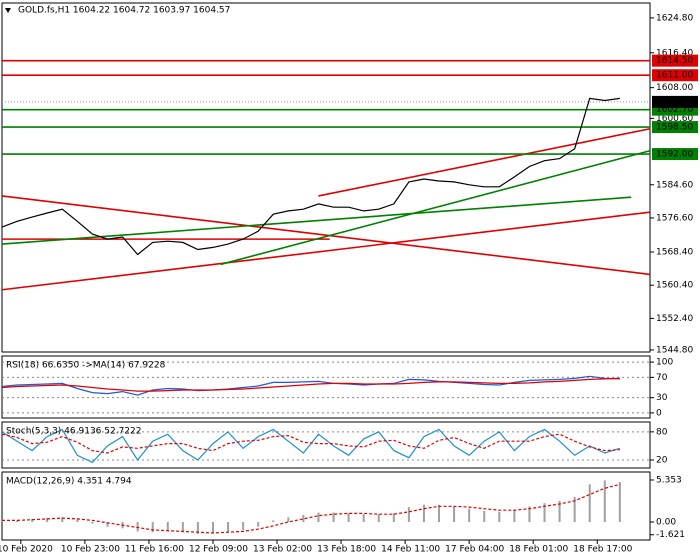  Describe the element at coordinates (670, 535) in the screenshot. I see `y-tick-label: -1.621` at that location.